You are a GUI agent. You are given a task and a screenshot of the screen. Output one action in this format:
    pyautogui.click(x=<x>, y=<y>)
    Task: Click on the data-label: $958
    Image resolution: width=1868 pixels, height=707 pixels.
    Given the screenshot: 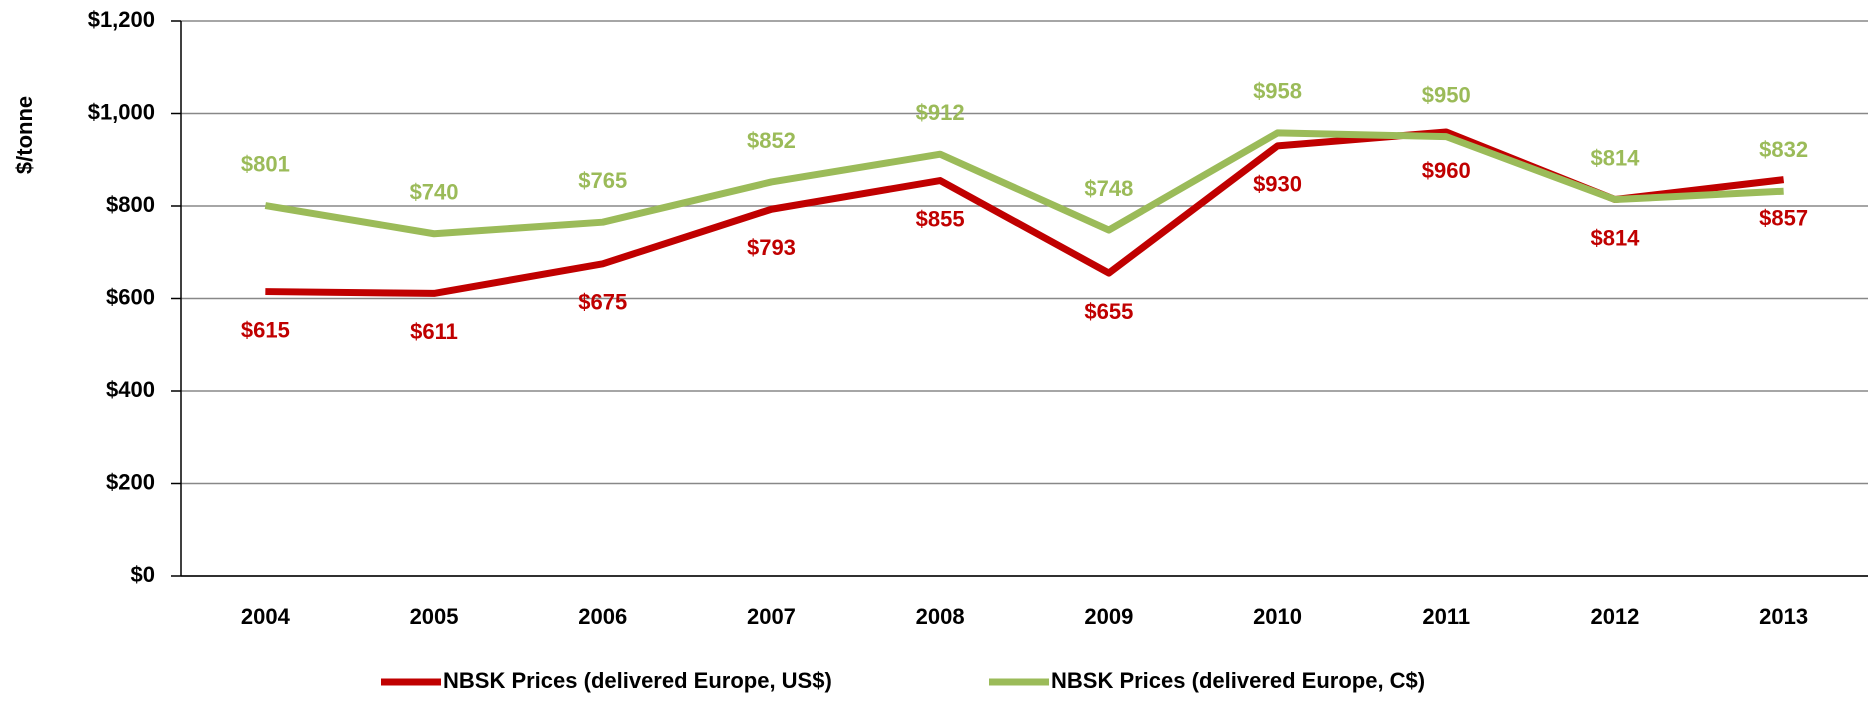 What is the action you would take?
    pyautogui.click(x=1277, y=91)
    